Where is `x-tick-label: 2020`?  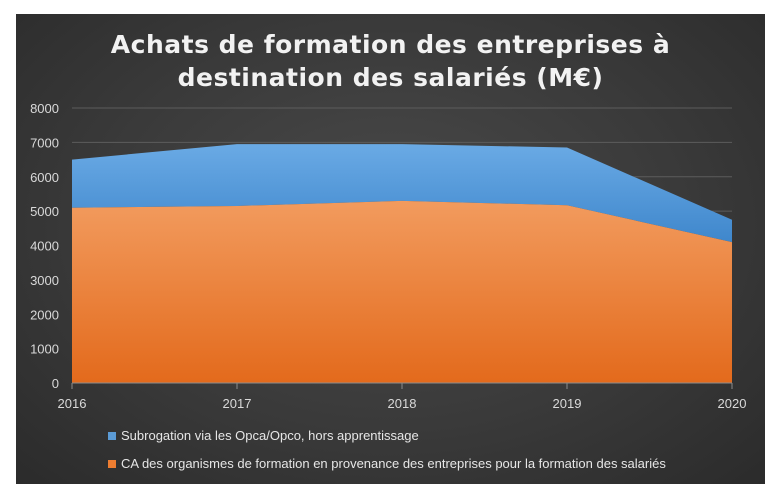 x-tick-label: 2020 is located at coordinates (732, 403).